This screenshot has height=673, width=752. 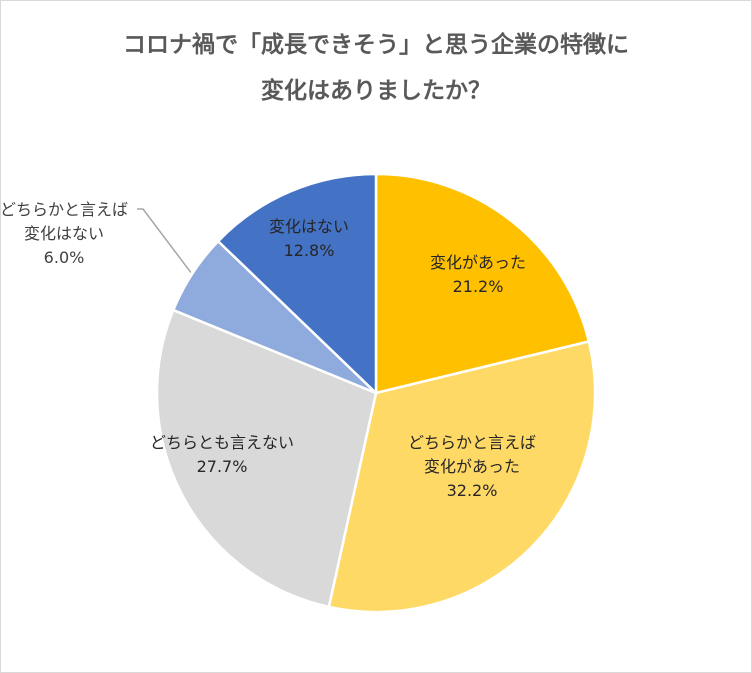 I want to click on slice-value-label: 12.8%, so click(x=309, y=250).